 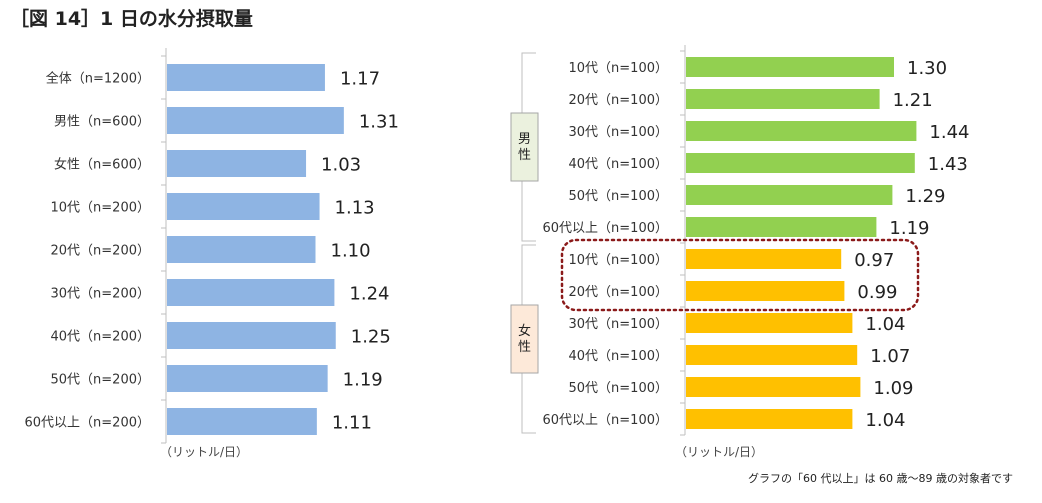 I want to click on left-category-label: 20代（n=200）, so click(x=101, y=251).